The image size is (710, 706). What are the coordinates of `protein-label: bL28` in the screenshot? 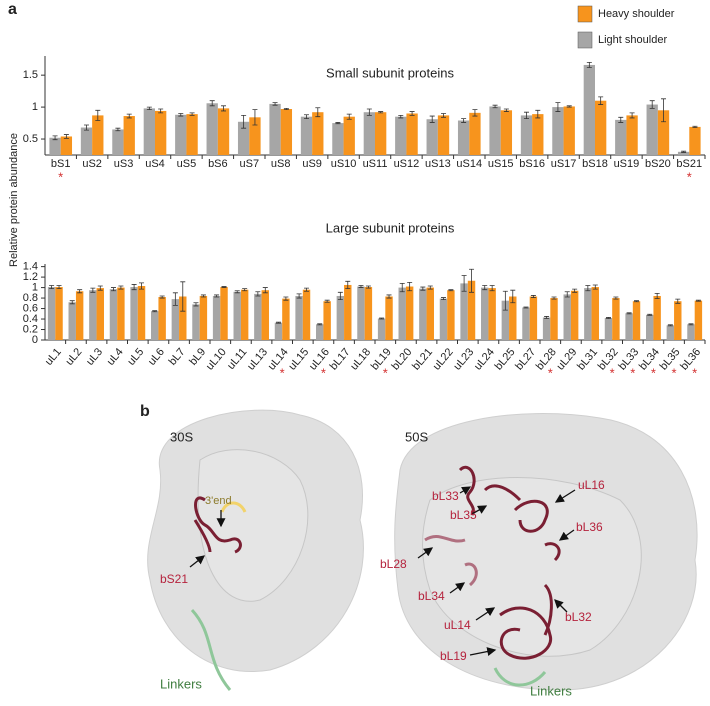 It's located at (393, 564).